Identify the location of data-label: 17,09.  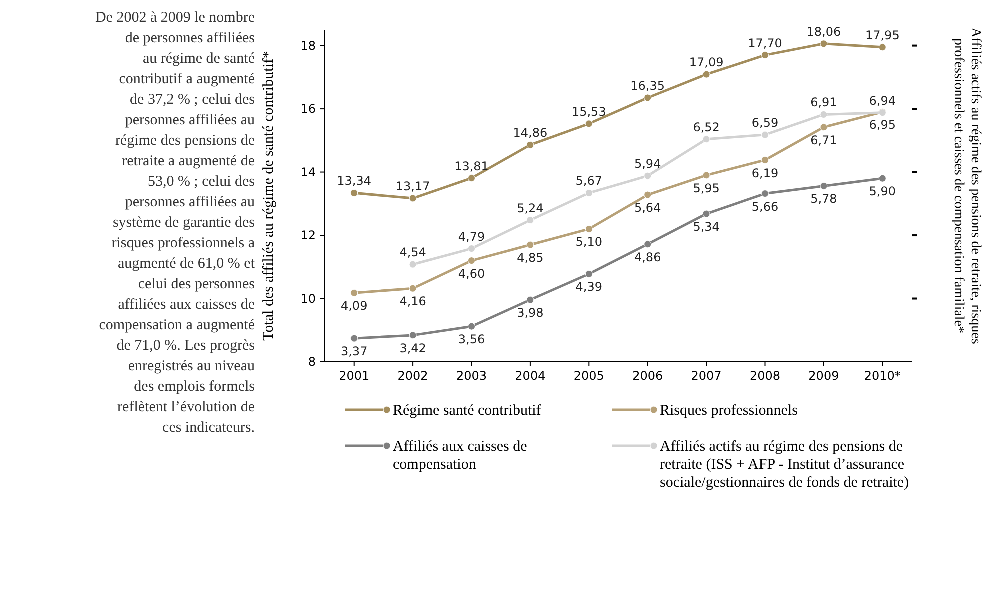
(706, 63).